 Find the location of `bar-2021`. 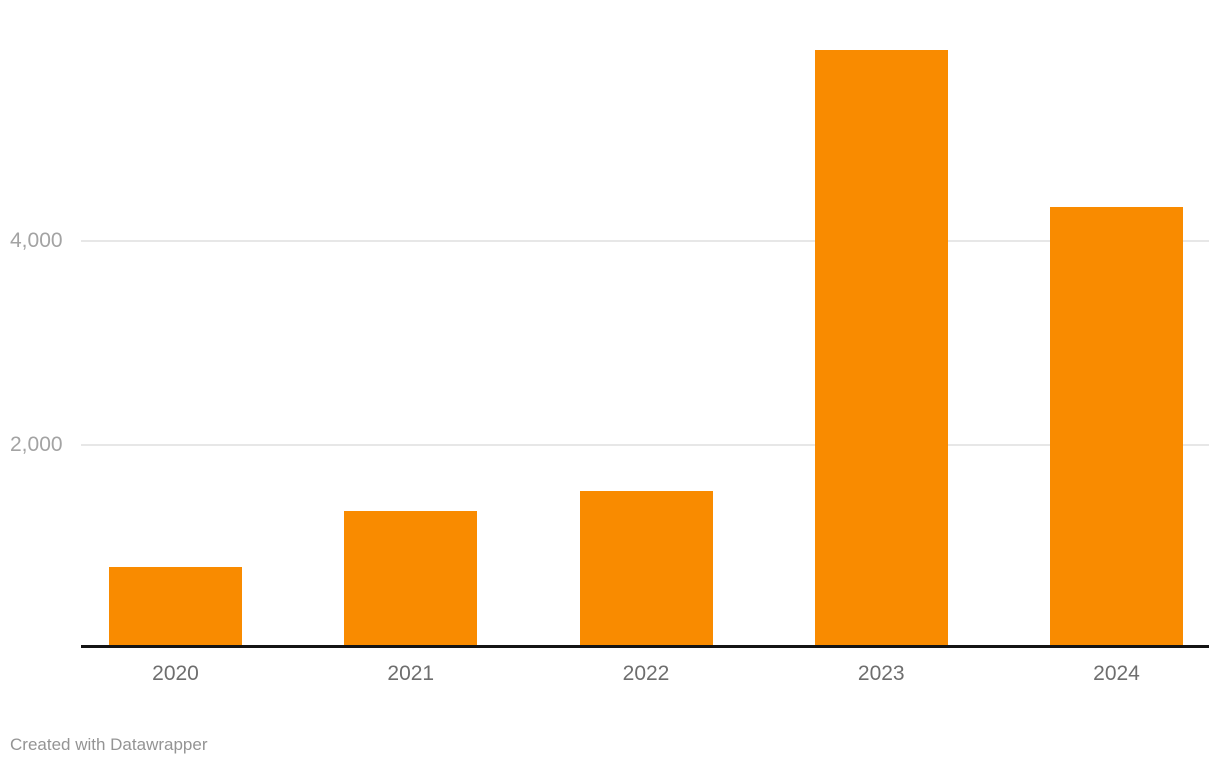

bar-2021 is located at coordinates (411, 579).